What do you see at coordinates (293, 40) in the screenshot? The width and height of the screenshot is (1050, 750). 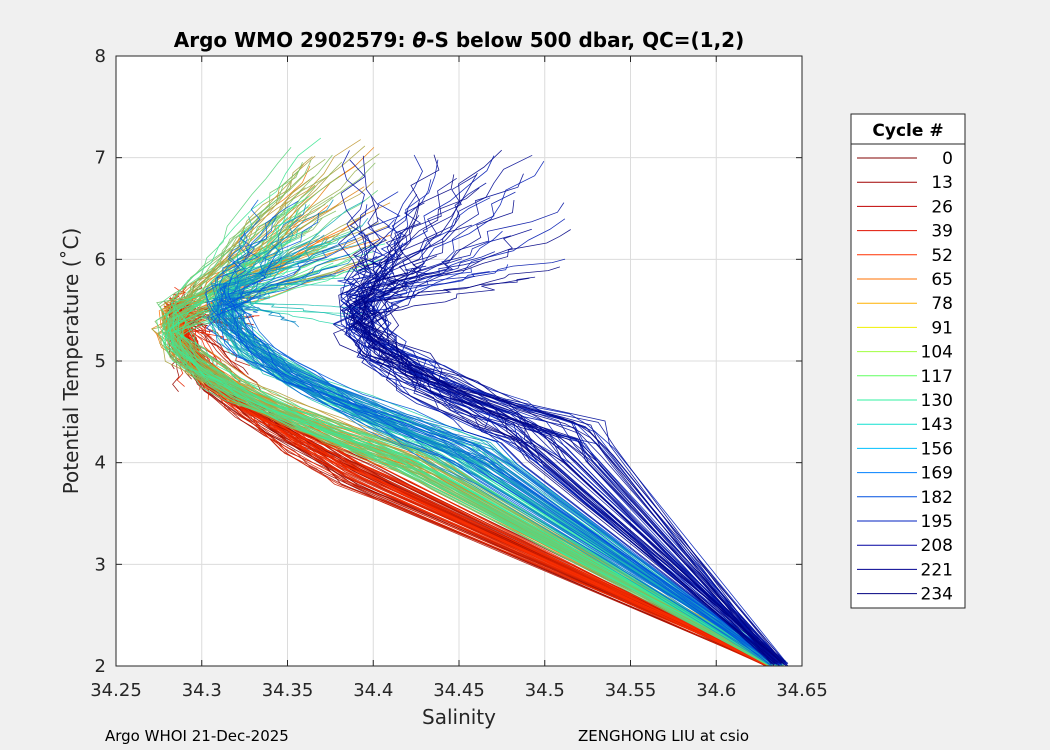 I see `title-prefix: Argo WMO 2902579:` at bounding box center [293, 40].